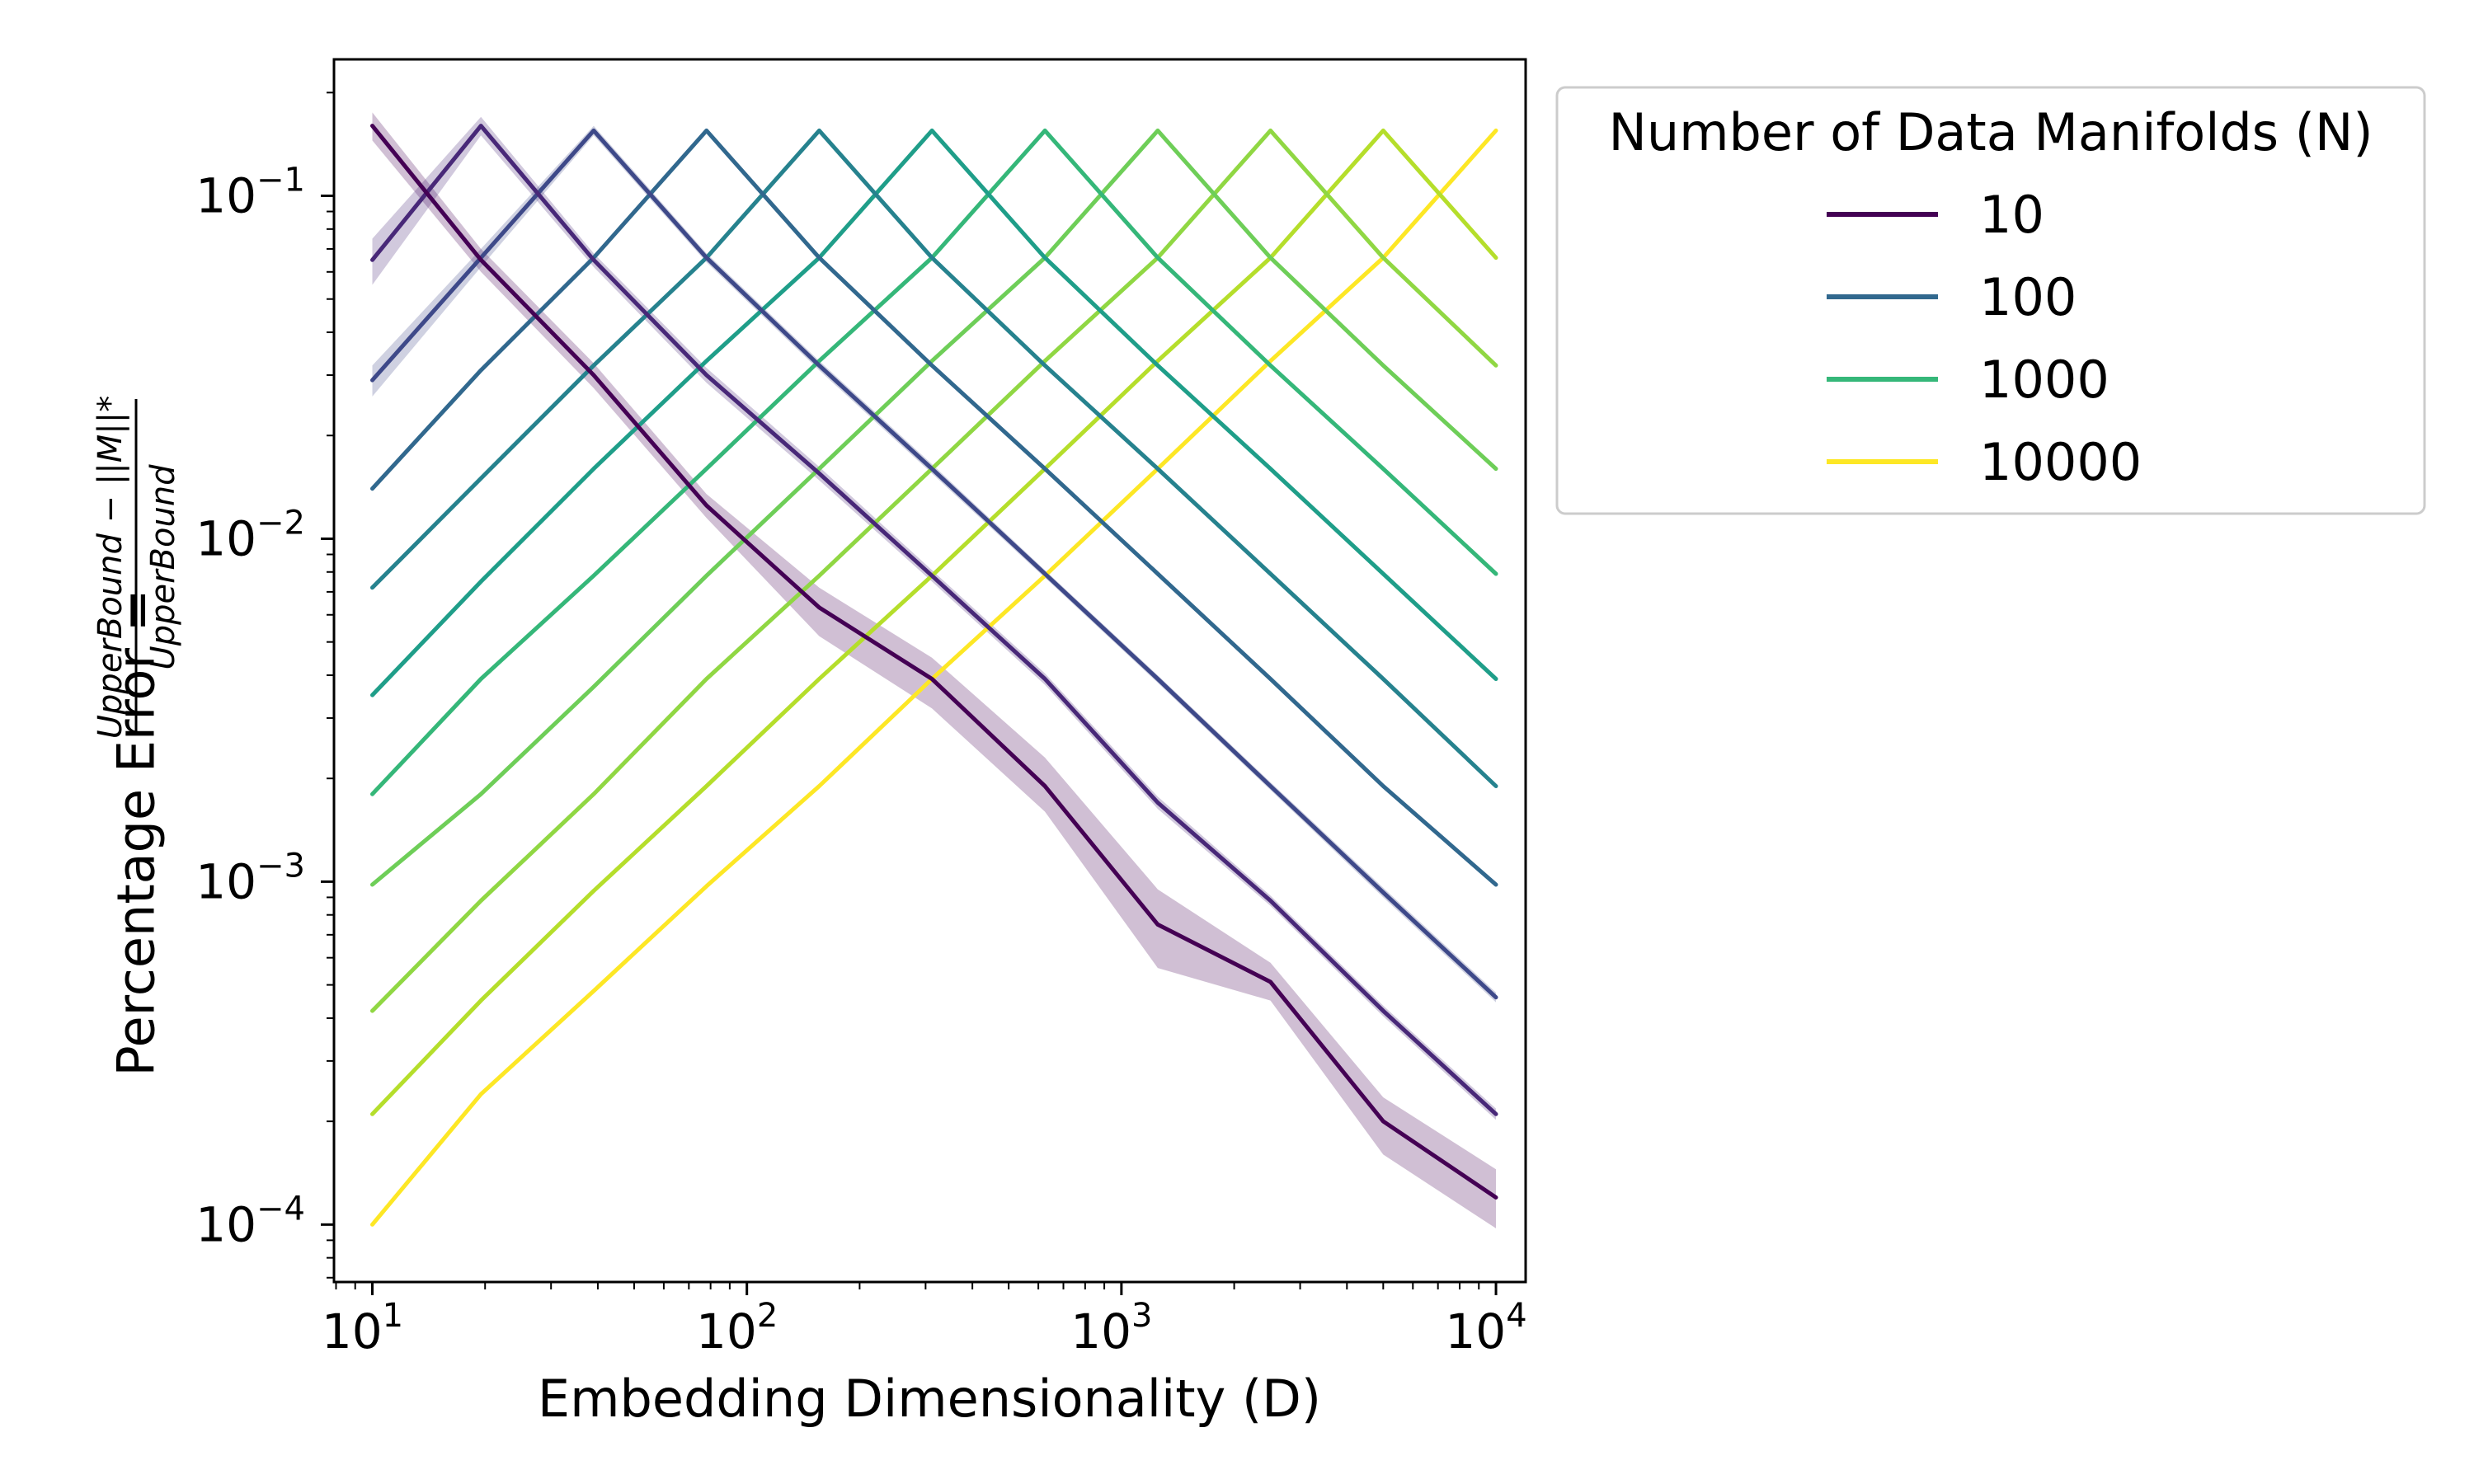 Image resolution: width=2474 pixels, height=1484 pixels. Describe the element at coordinates (280, 866) in the screenshot. I see `y-tick-exponent: −3` at that location.